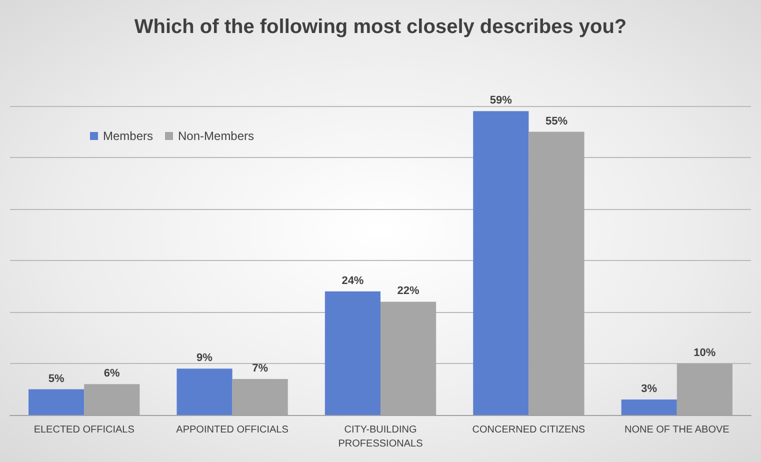 The height and width of the screenshot is (462, 761). I want to click on data-label: 3%, so click(649, 389).